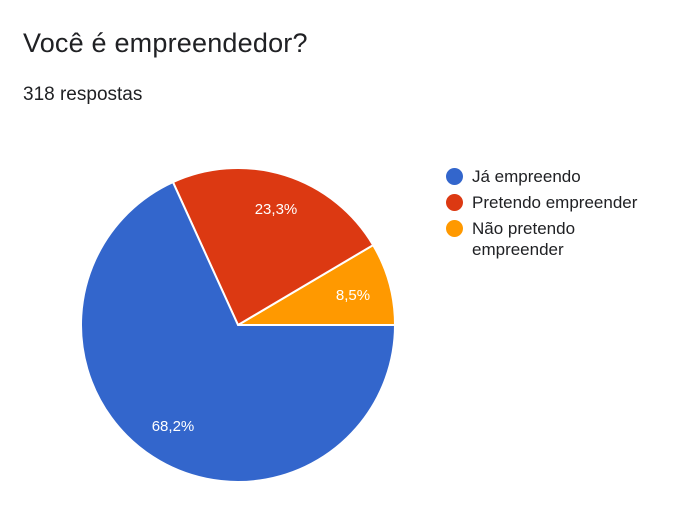  Describe the element at coordinates (83, 94) in the screenshot. I see `response-count: 318 respostas` at that location.